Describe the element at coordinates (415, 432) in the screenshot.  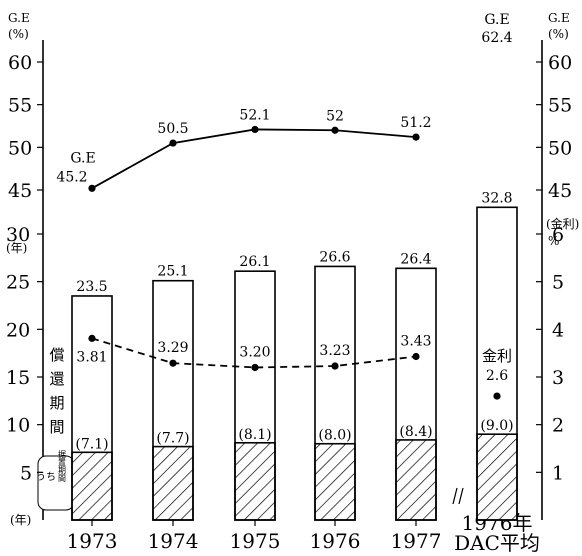
I see `grace-label: (8.4)` at that location.